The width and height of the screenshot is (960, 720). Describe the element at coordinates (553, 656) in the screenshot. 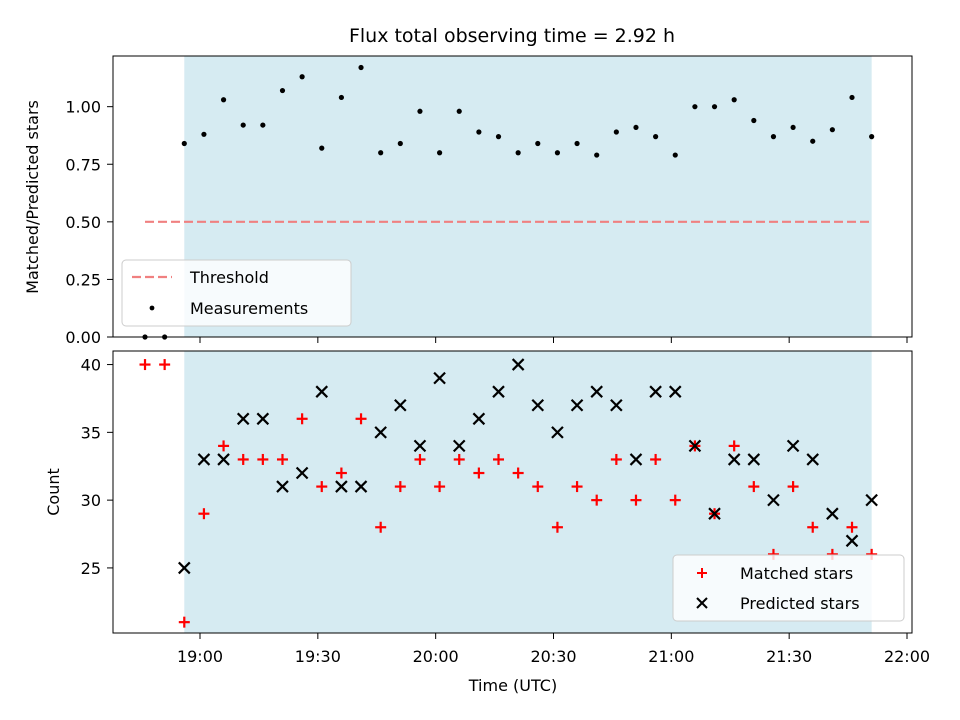

I see `x-tick-label: 20:30` at that location.